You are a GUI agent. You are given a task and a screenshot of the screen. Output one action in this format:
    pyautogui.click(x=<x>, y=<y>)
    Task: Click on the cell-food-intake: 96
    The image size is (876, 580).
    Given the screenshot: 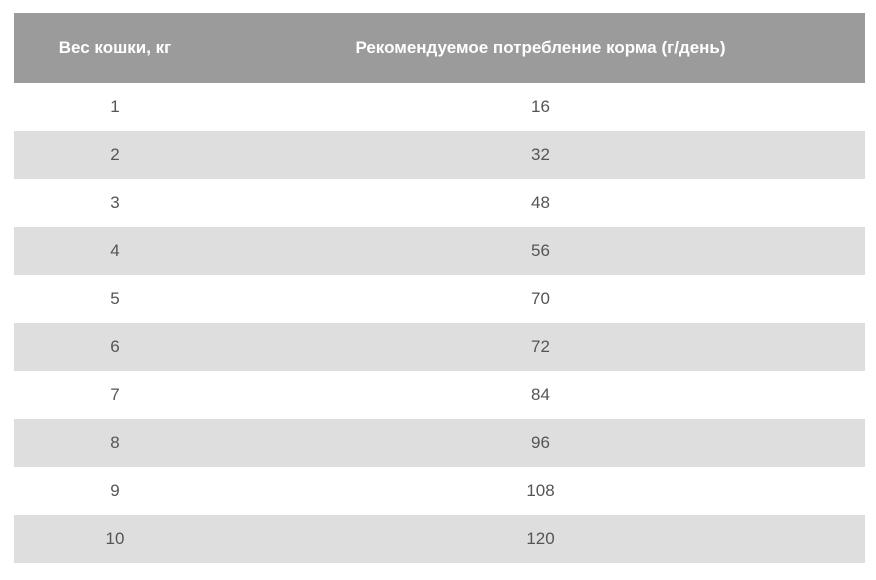 What is the action you would take?
    pyautogui.click(x=540, y=442)
    